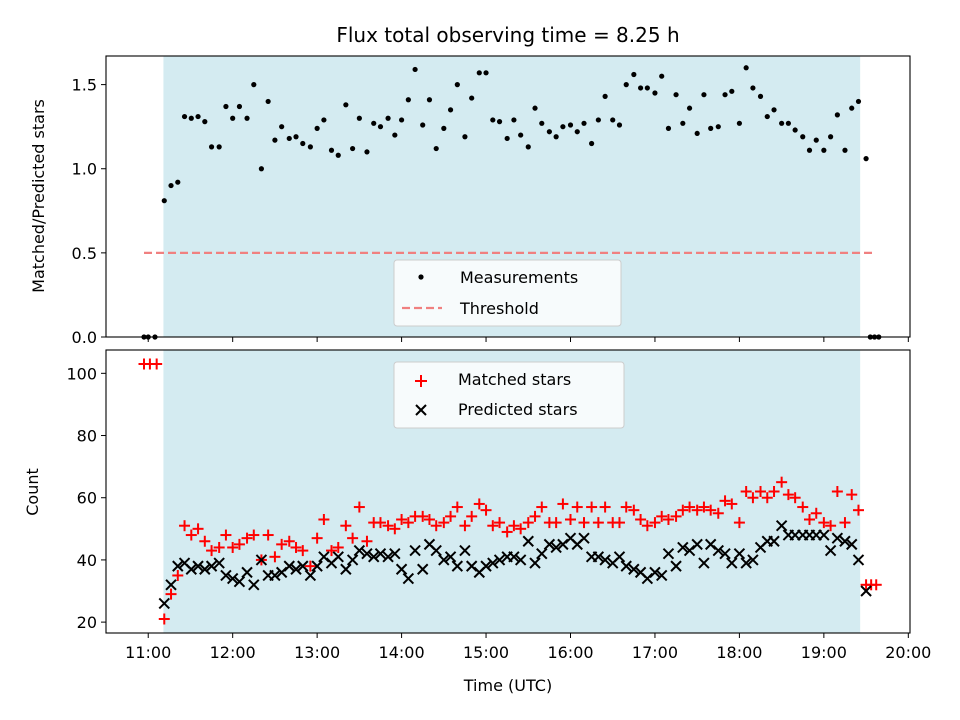  What do you see at coordinates (87, 436) in the screenshot?
I see `bottom-y-tick-label: 80` at bounding box center [87, 436].